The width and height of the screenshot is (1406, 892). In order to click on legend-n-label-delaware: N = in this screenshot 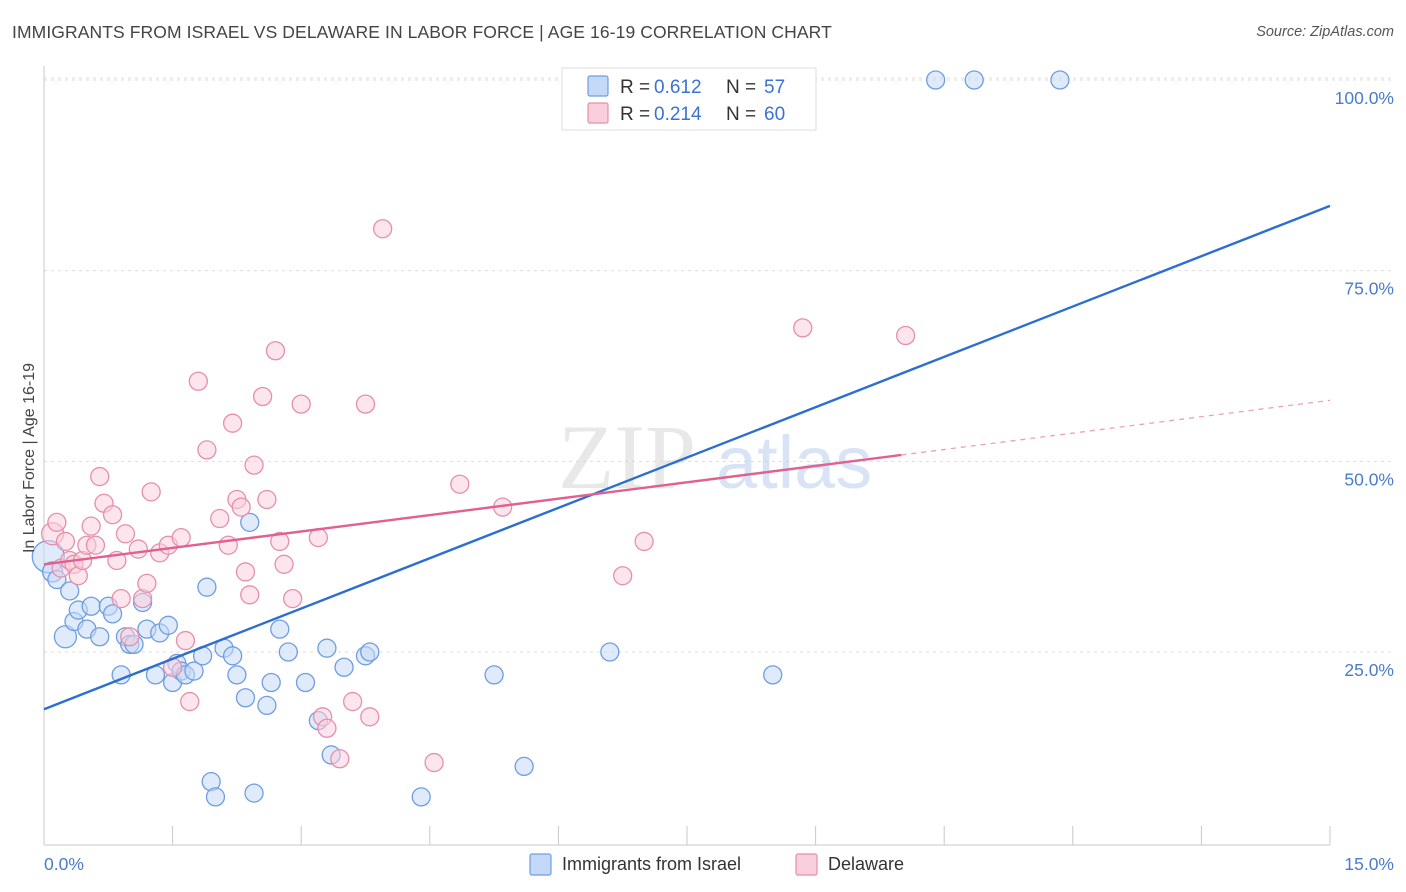, I will do `click(741, 114)`.